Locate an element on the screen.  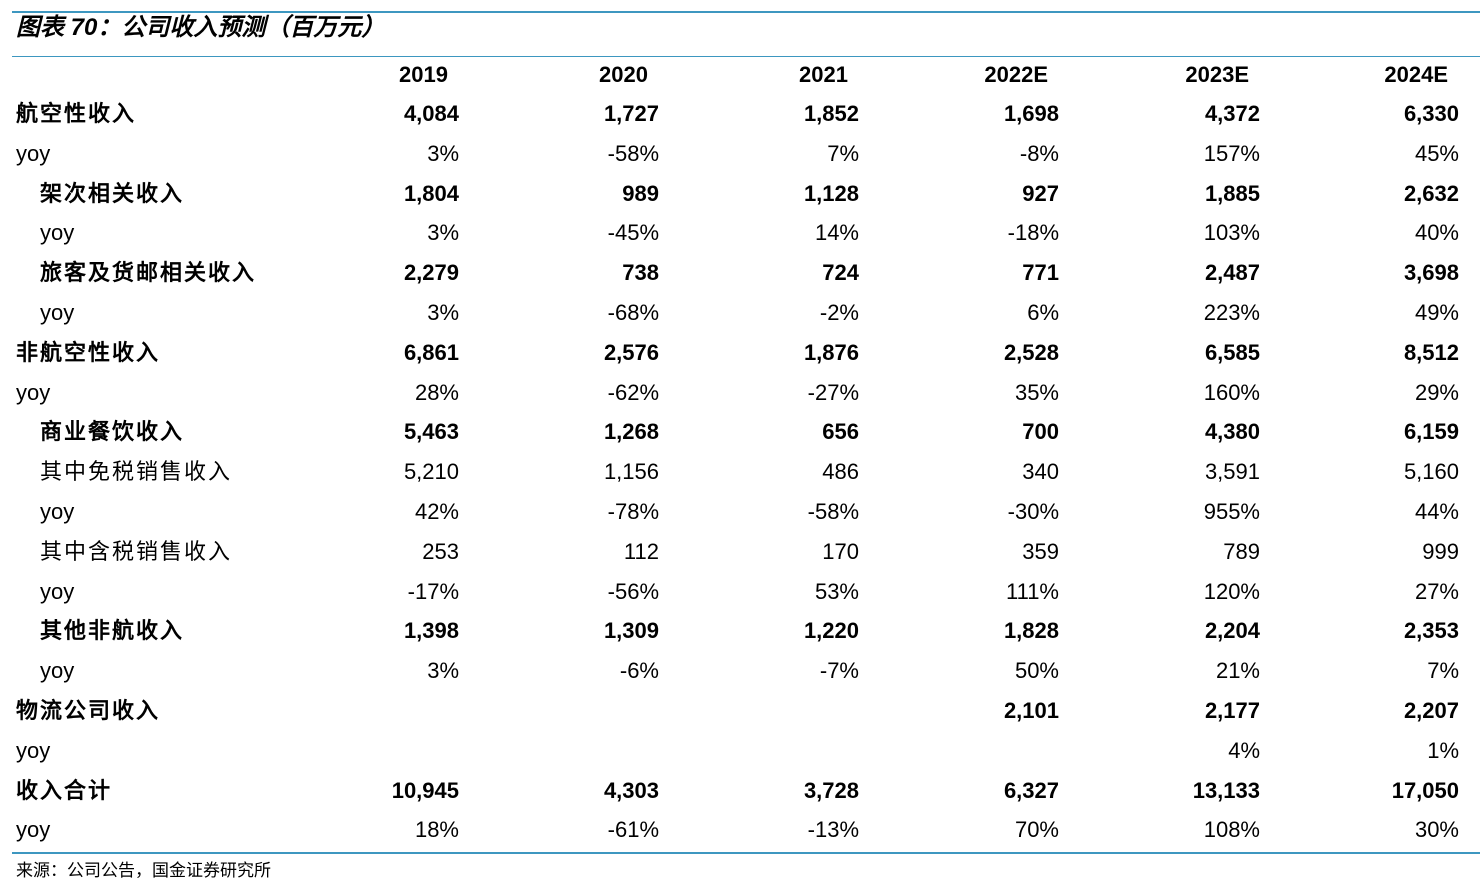
cell: 1,398 is located at coordinates (431, 631).